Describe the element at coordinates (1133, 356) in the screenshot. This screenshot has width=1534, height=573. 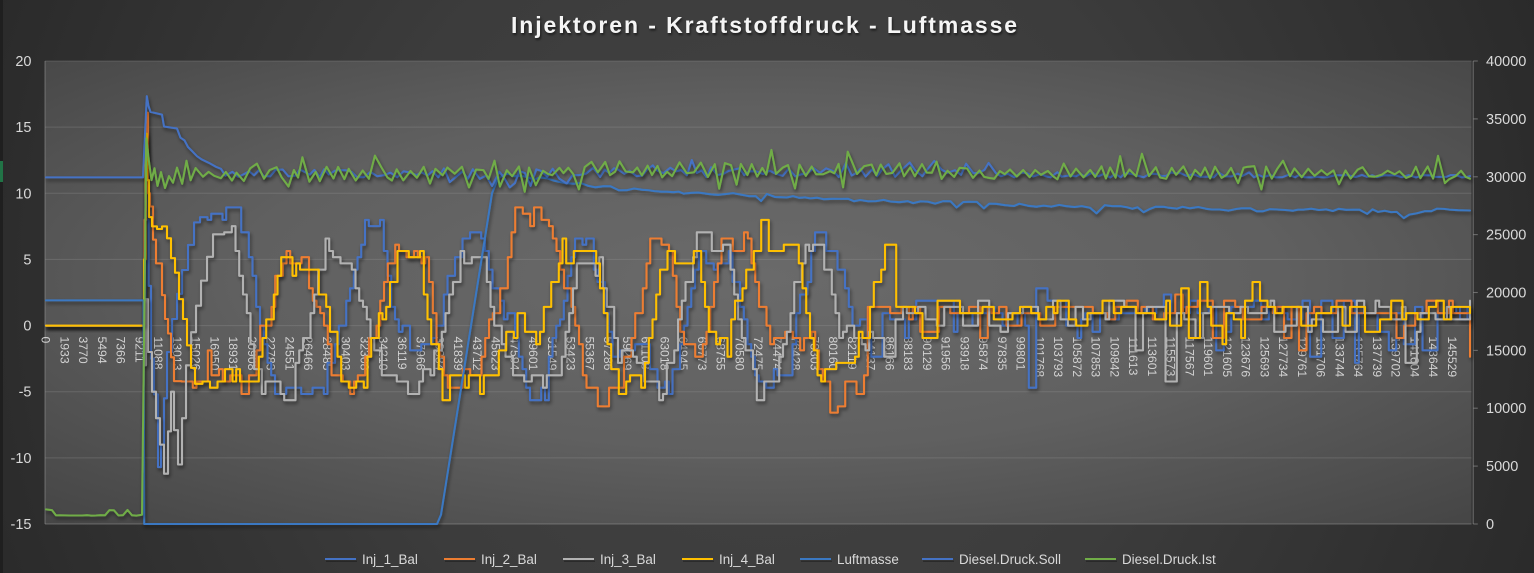
I see `svg-text: 111613` at that location.